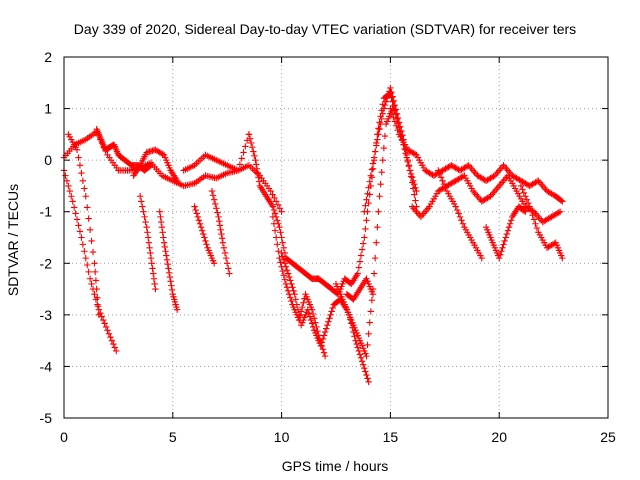 The image size is (640, 480). What do you see at coordinates (46, 366) in the screenshot?
I see `y-tick-label: -4` at bounding box center [46, 366].